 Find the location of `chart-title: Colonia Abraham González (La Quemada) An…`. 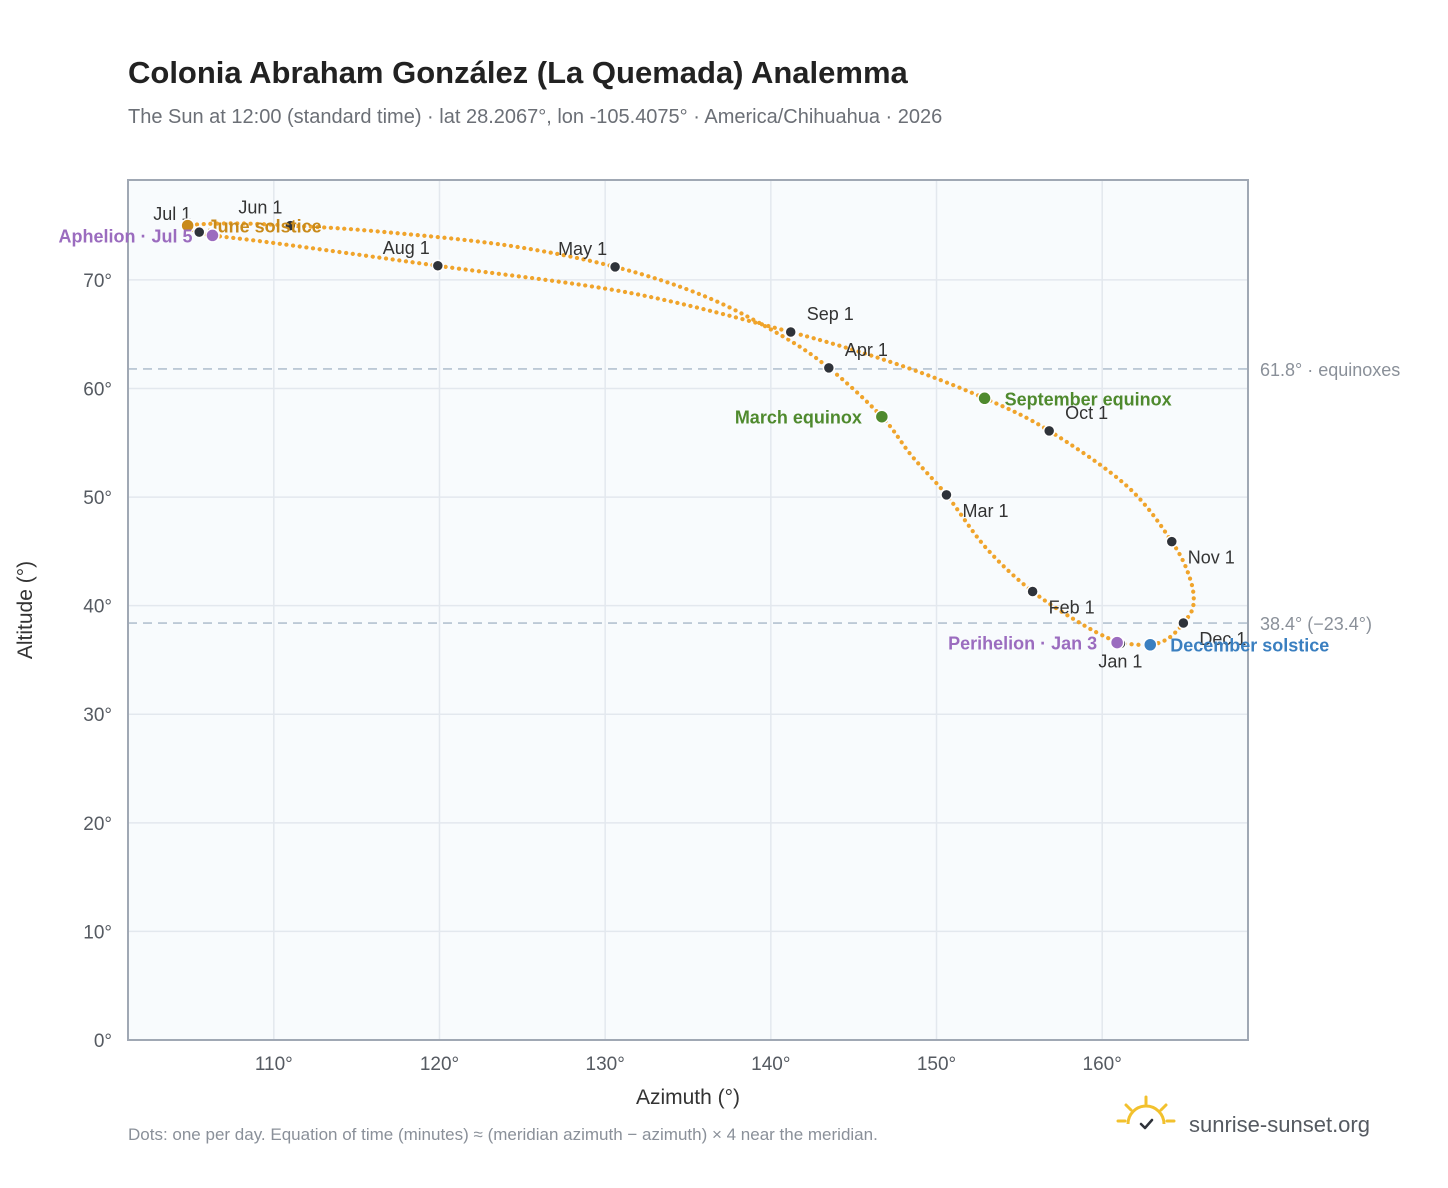

chart-title: Colonia Abraham González (La Quemada) An… is located at coordinates (518, 72).